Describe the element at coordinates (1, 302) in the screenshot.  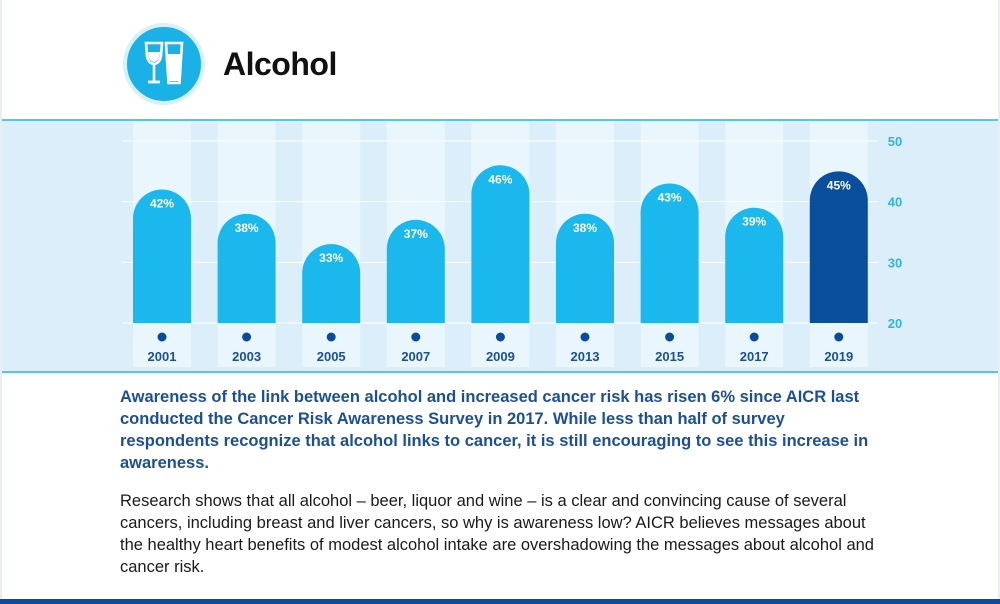
I see `left-frame-border` at that location.